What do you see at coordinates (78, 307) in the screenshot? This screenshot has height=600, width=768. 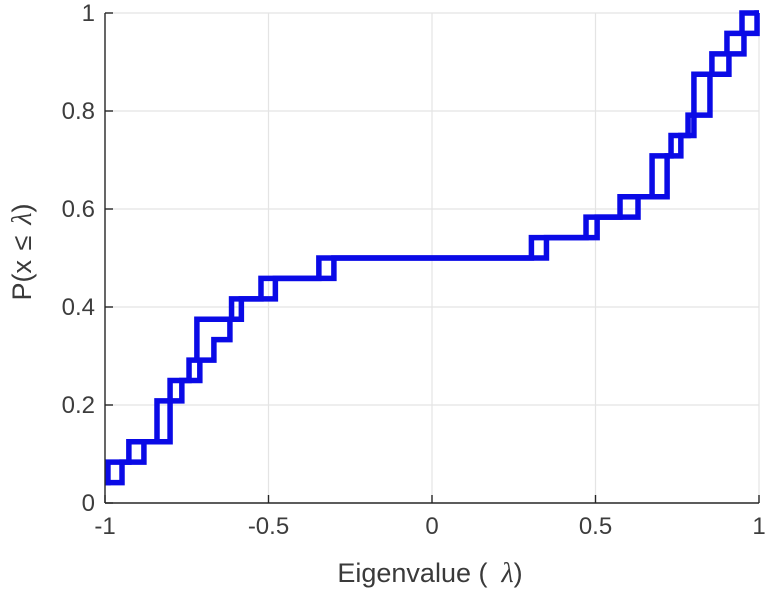 I see `y-tick-label: 0.4` at bounding box center [78, 307].